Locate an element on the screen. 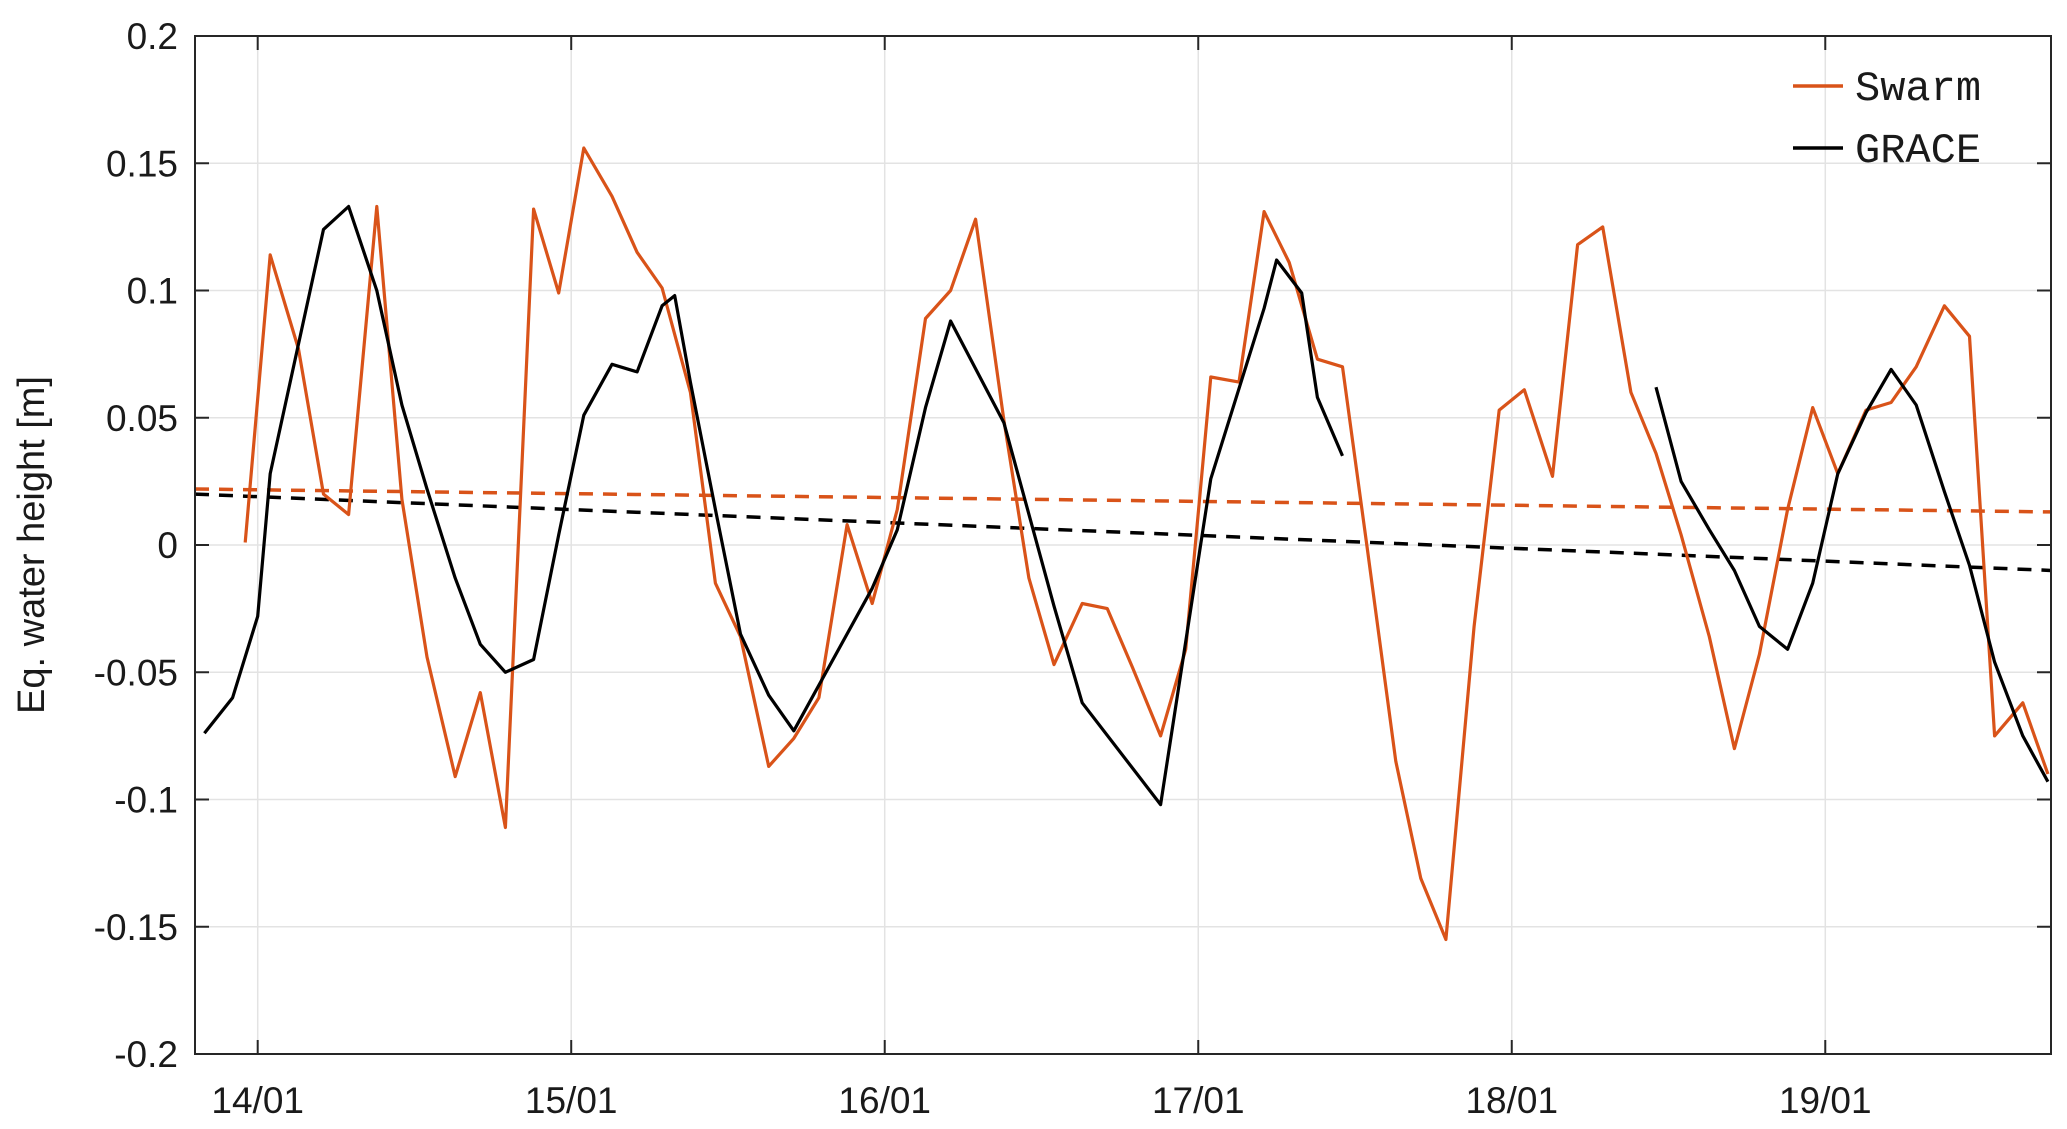 This screenshot has height=1129, width=2067. x-tick-label: 16/01 is located at coordinates (884, 1100).